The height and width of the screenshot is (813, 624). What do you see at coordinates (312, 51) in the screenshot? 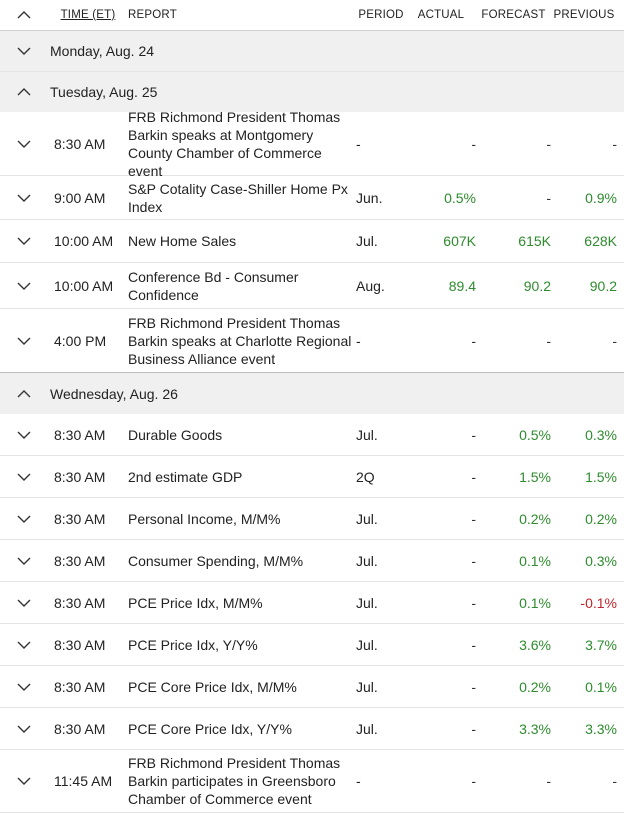
I see `day-header-monday: Monday, Aug. 24` at bounding box center [312, 51].